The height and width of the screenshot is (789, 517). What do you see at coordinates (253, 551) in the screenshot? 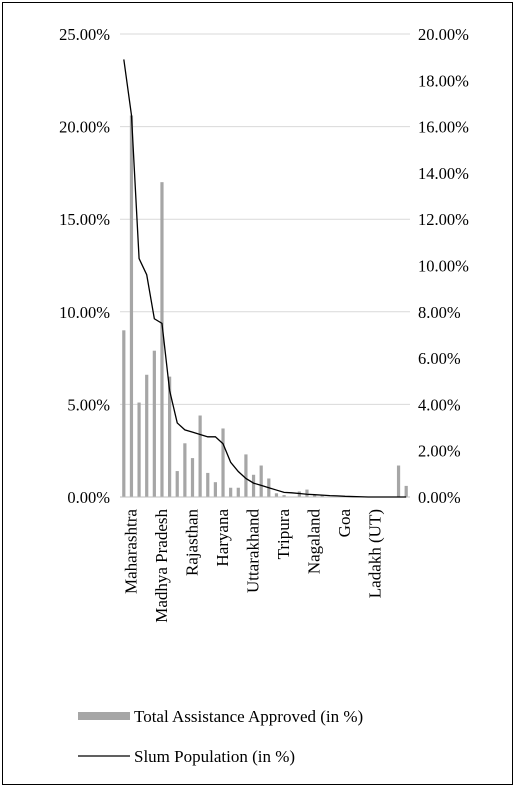
I see `x-category-label: Uttarakhand` at bounding box center [253, 551].